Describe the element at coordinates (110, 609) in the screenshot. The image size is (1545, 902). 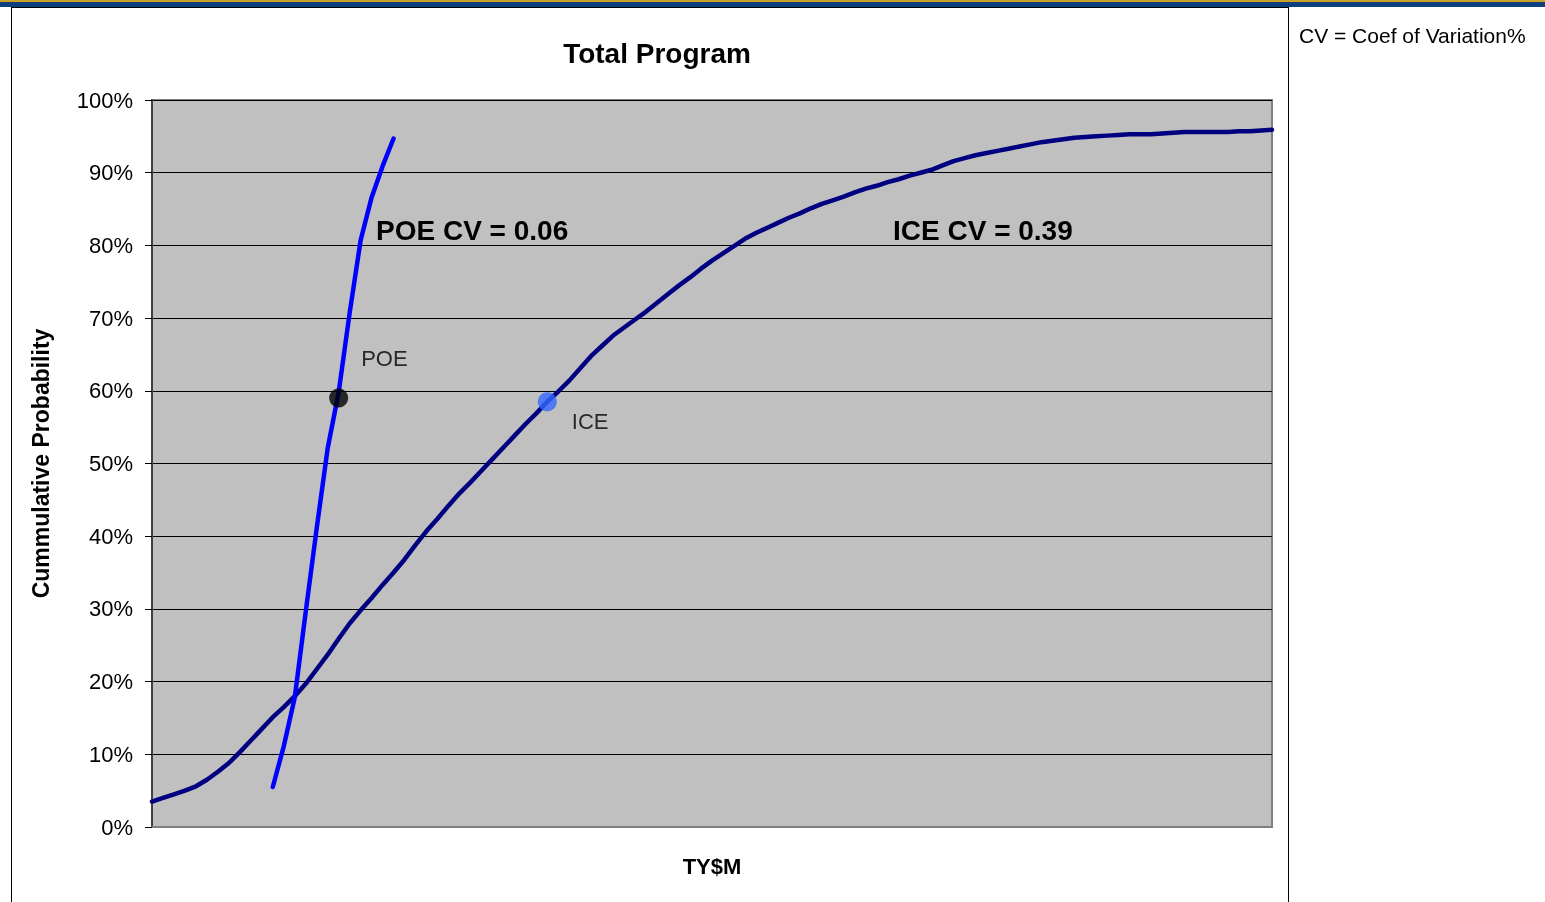
I see `y-tick-label: 30%` at that location.